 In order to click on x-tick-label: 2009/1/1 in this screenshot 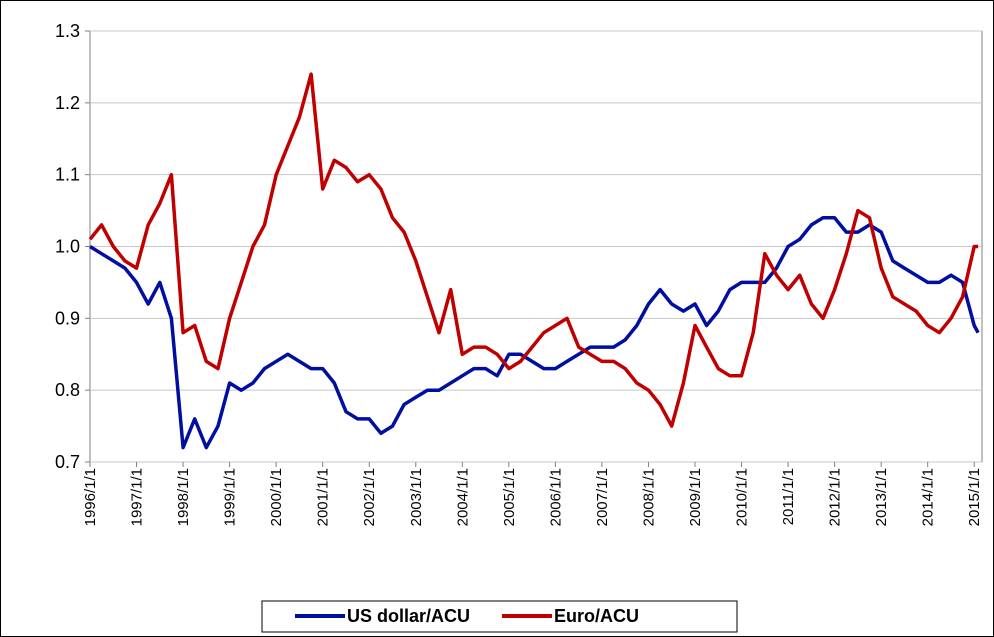, I will do `click(695, 497)`.